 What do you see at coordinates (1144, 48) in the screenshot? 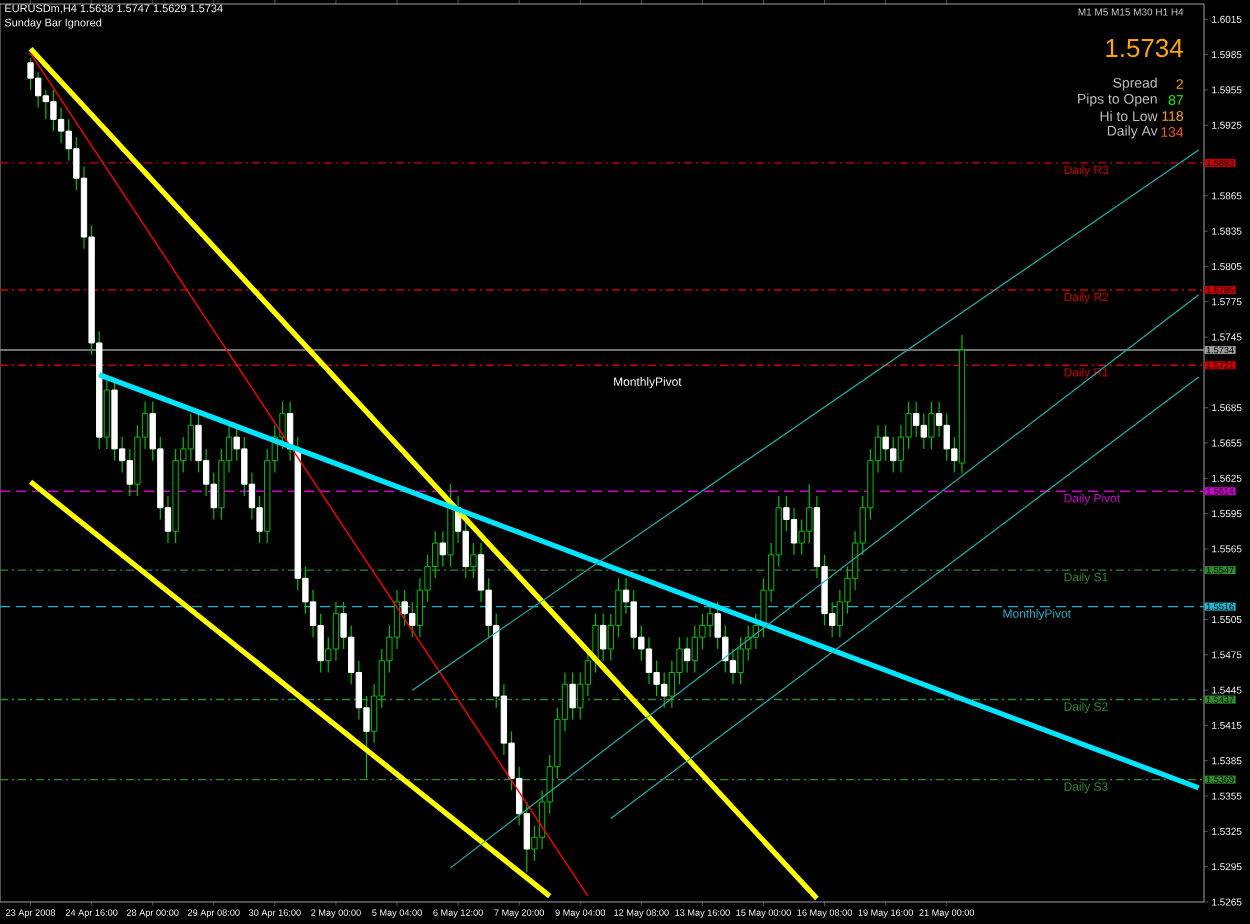
I see `annotation: 1.5734` at bounding box center [1144, 48].